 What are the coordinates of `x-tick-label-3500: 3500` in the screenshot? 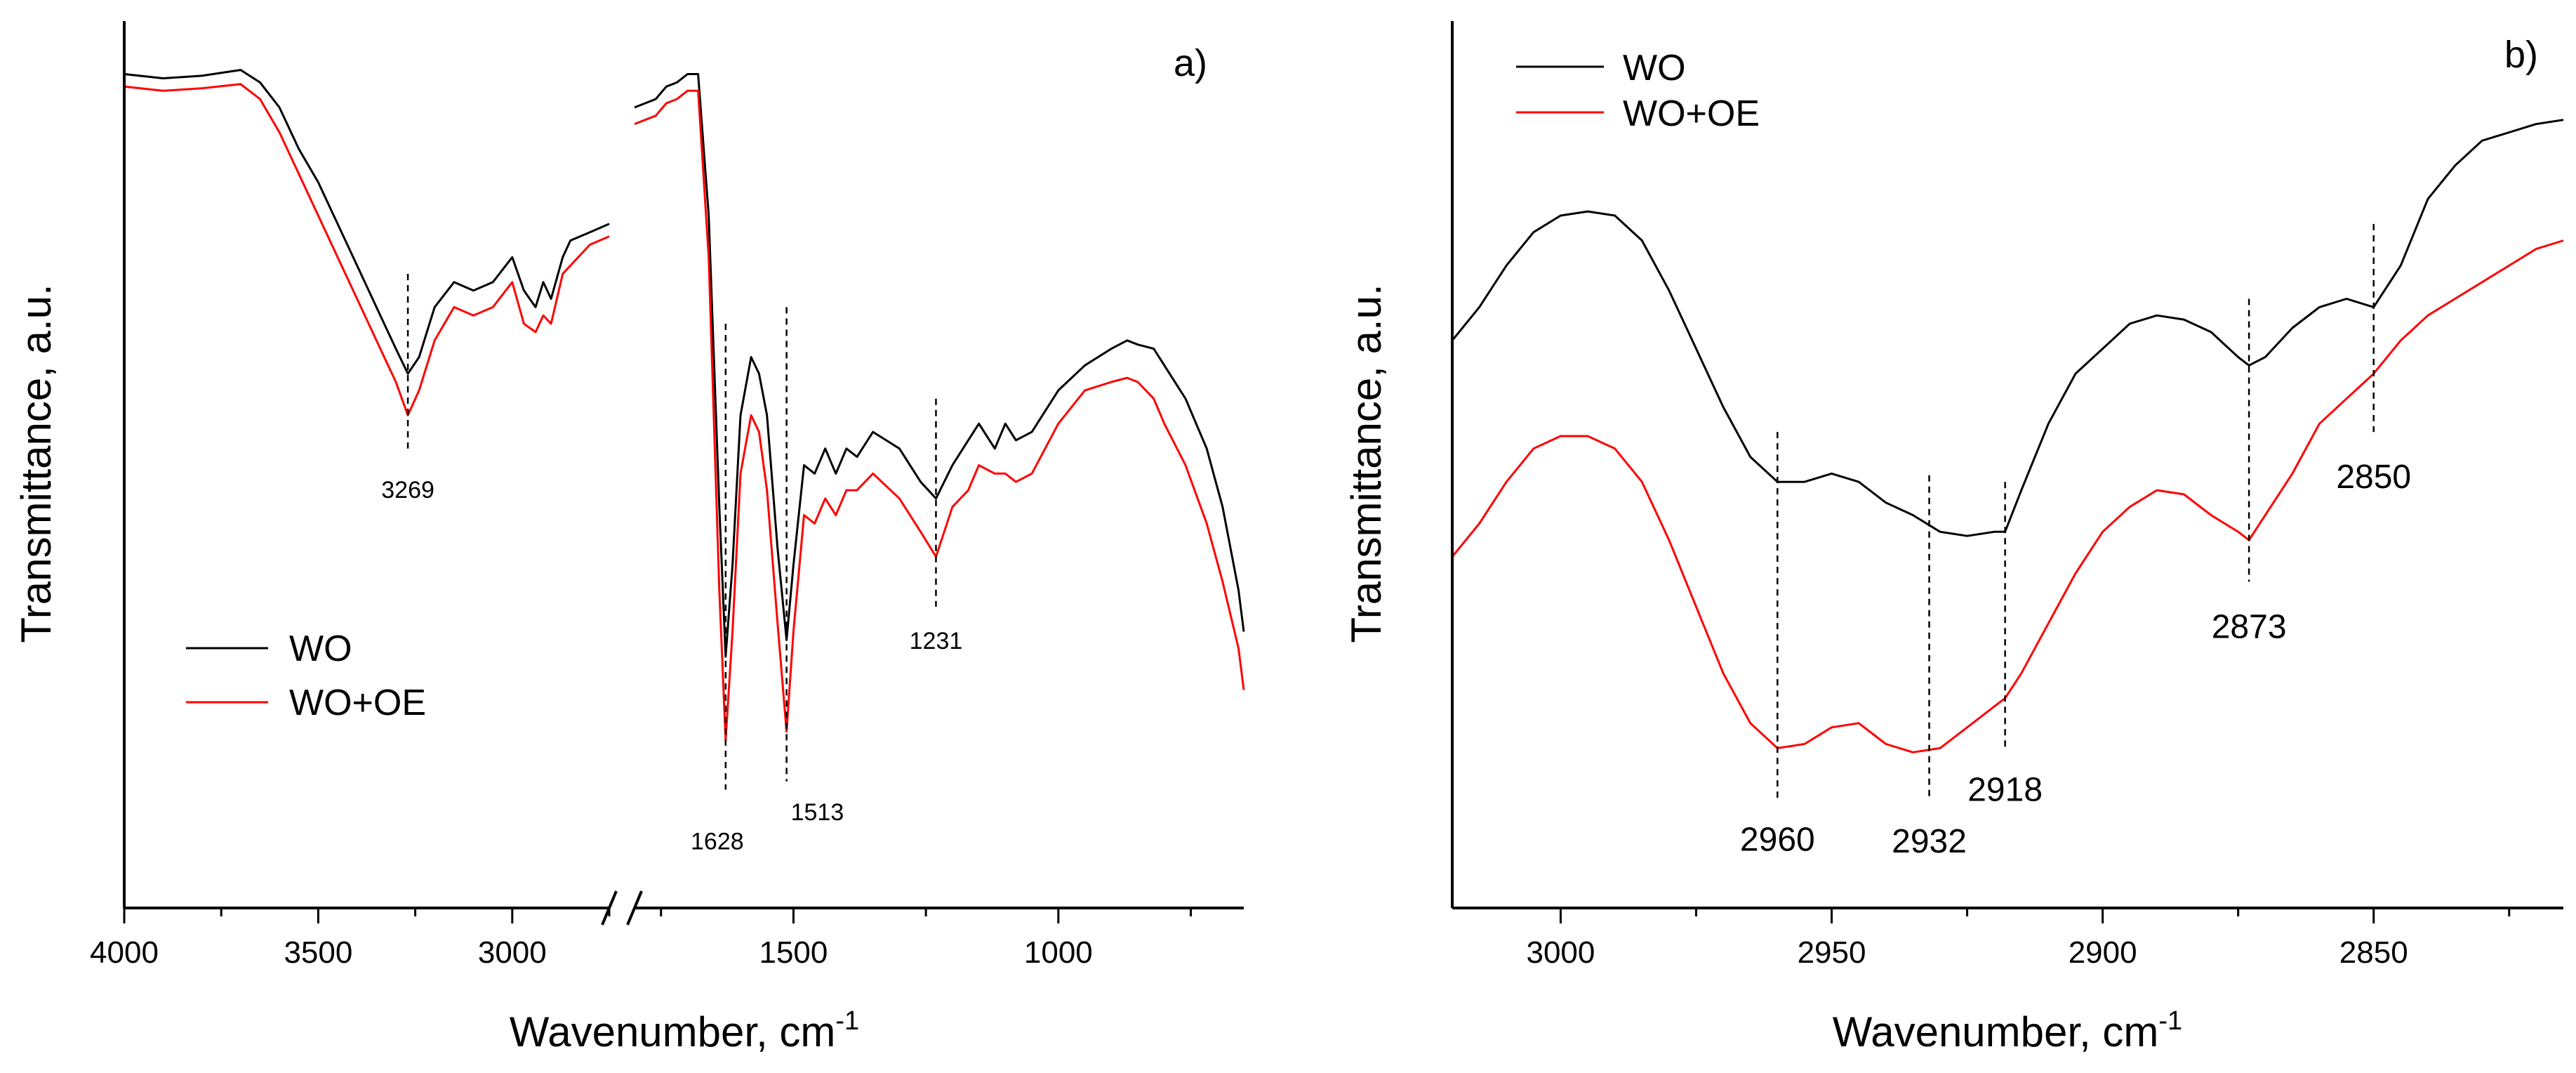 It's located at (318, 952).